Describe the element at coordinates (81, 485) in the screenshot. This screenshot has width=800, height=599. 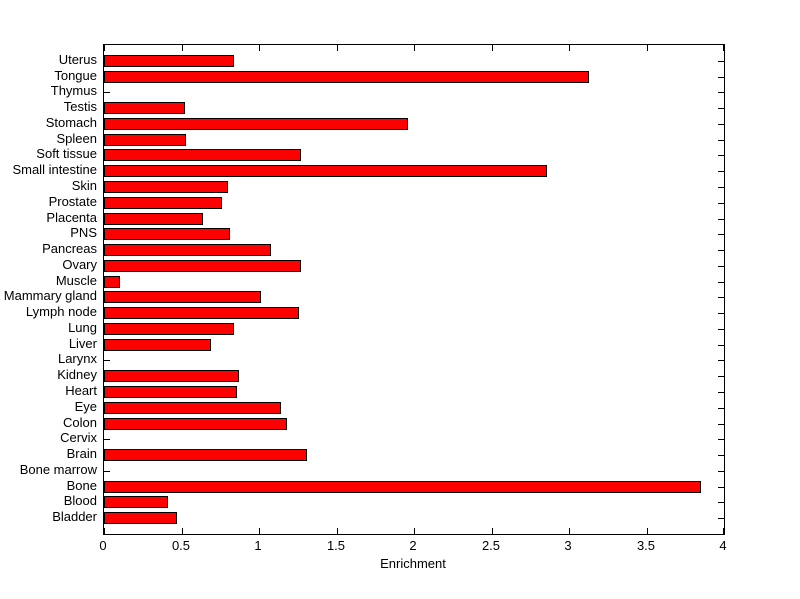
I see `y-tick-label: Bone` at that location.